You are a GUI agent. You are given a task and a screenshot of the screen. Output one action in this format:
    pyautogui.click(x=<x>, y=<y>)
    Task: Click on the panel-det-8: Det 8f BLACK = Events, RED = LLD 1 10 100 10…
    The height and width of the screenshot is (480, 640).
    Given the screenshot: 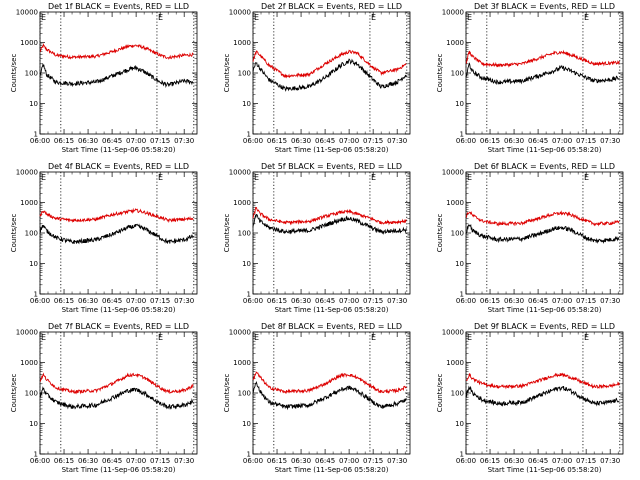 What is the action you would take?
    pyautogui.click(x=317, y=398)
    